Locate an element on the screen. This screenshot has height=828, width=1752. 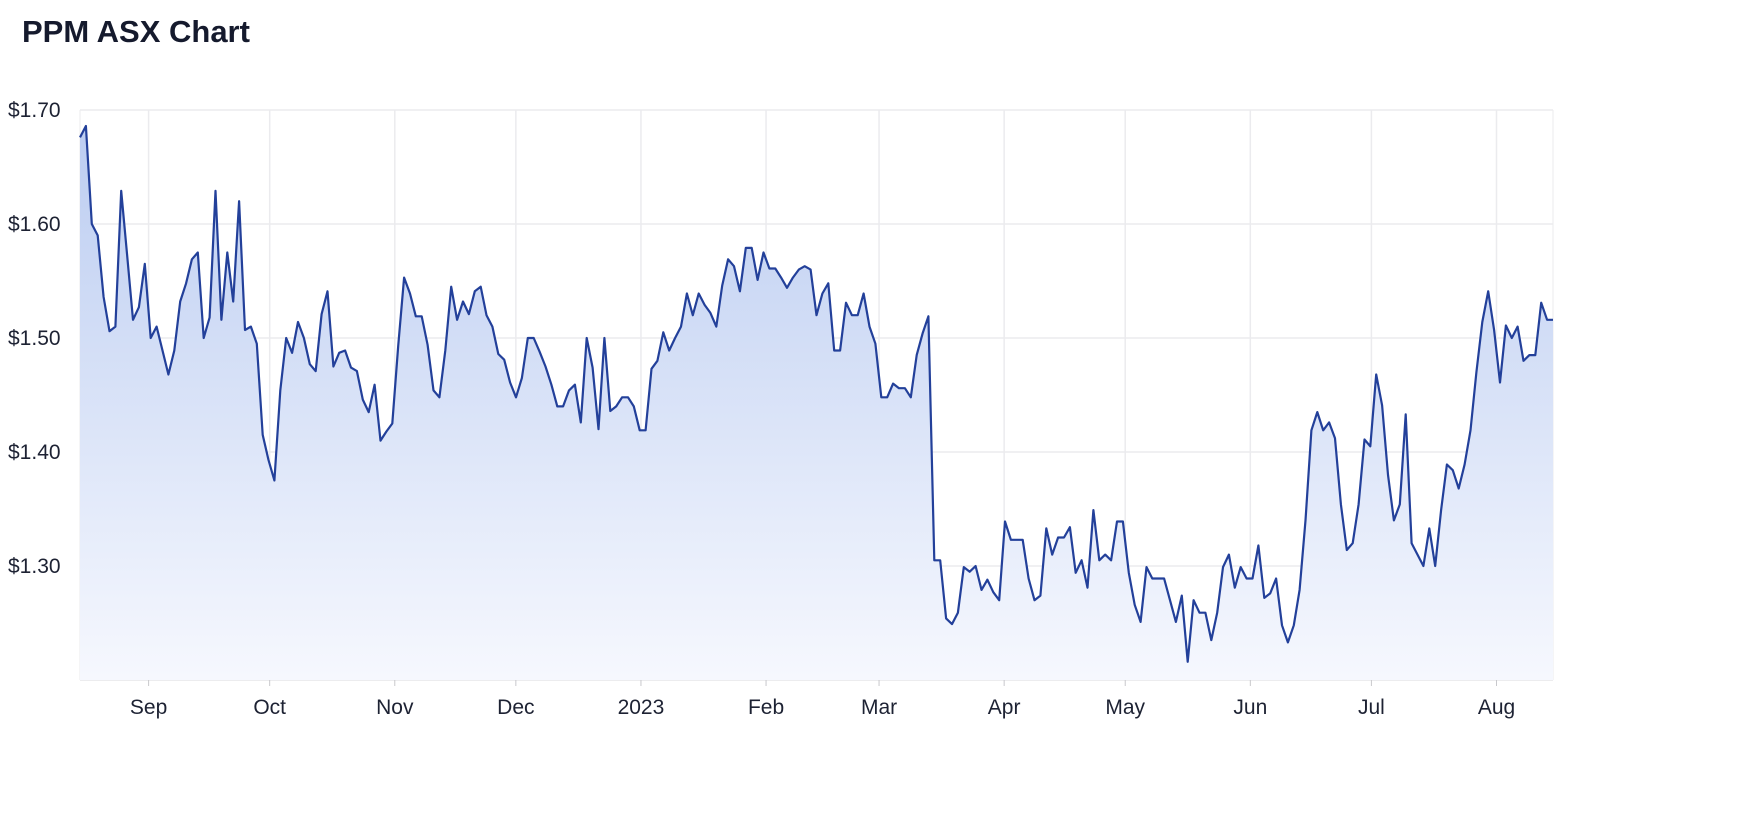
y-tick-label: $1.50 is located at coordinates (34, 338).